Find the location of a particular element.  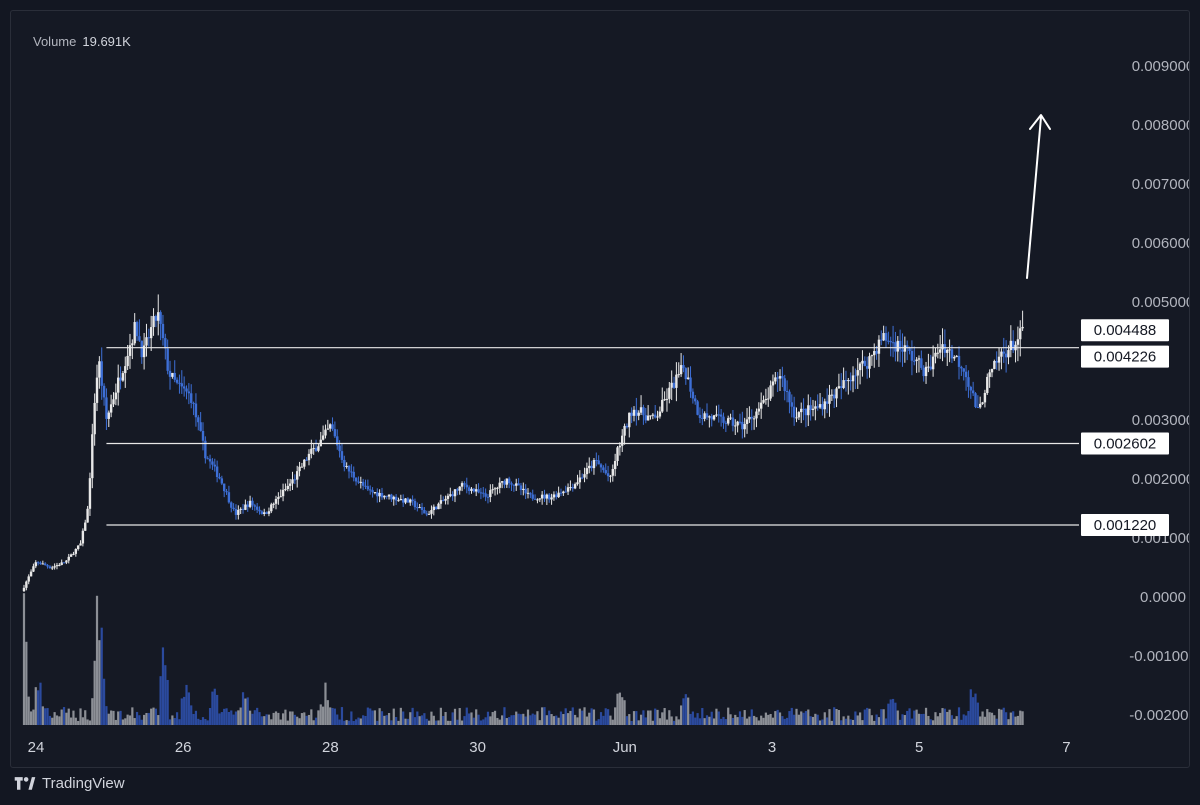

y-tick-label: 0.0000 is located at coordinates (1163, 597).